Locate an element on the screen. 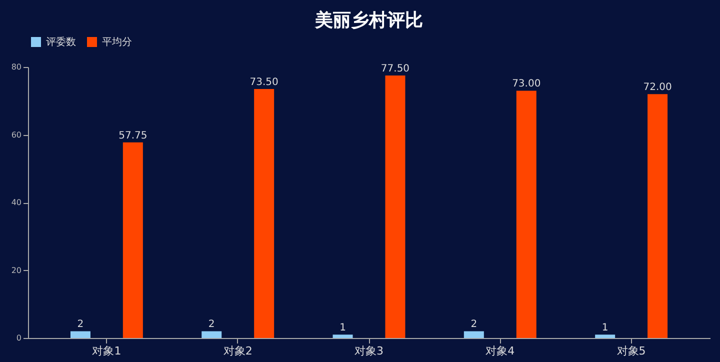 This screenshot has width=720, height=362. legend-label: 平均分 is located at coordinates (117, 42).